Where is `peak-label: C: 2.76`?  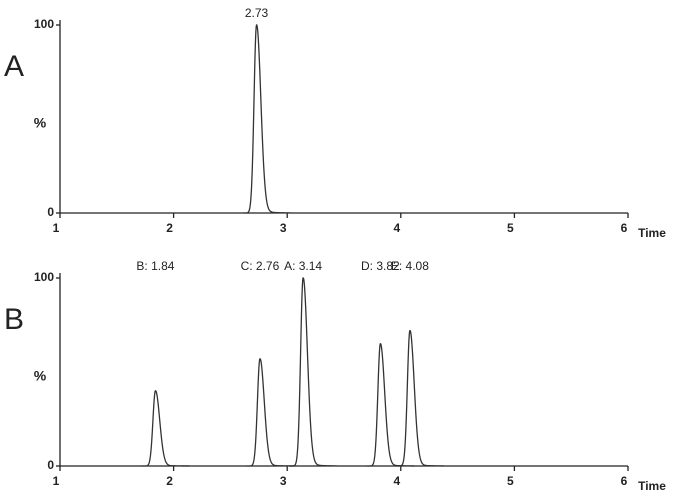
peak-label: C: 2.76 is located at coordinates (260, 266).